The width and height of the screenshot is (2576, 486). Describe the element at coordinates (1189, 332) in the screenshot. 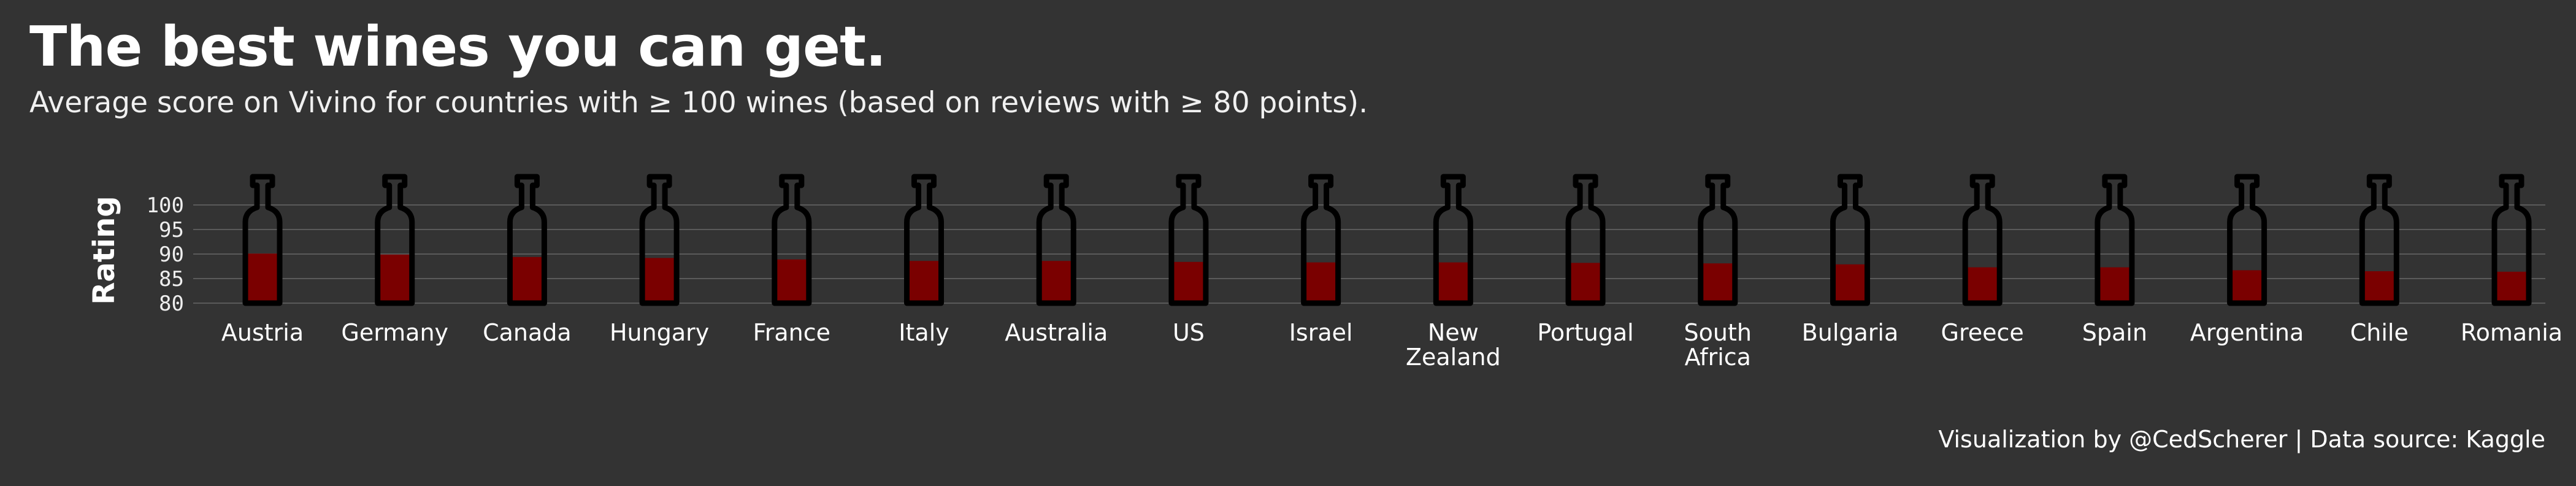

I see `x-category-label: US` at that location.